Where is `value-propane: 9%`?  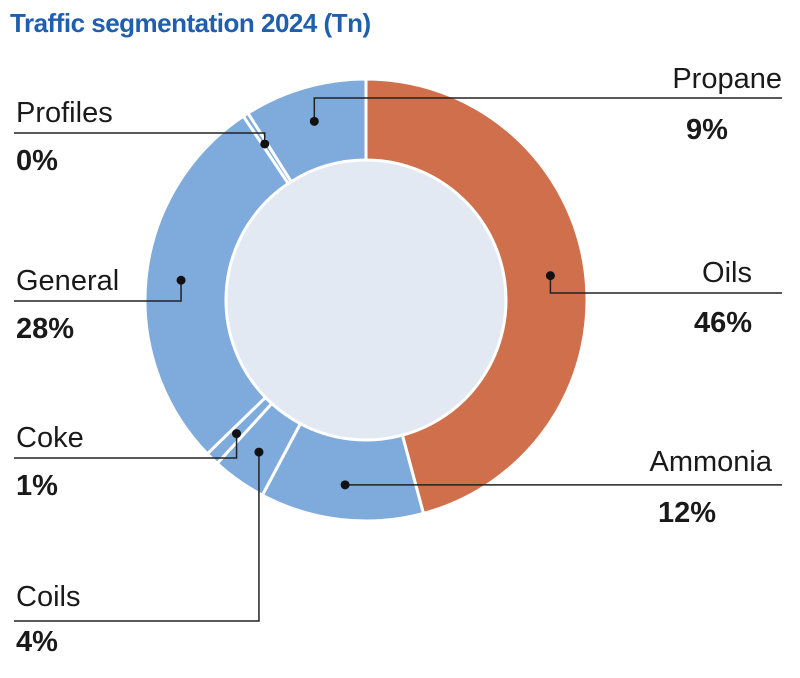 value-propane: 9% is located at coordinates (707, 130).